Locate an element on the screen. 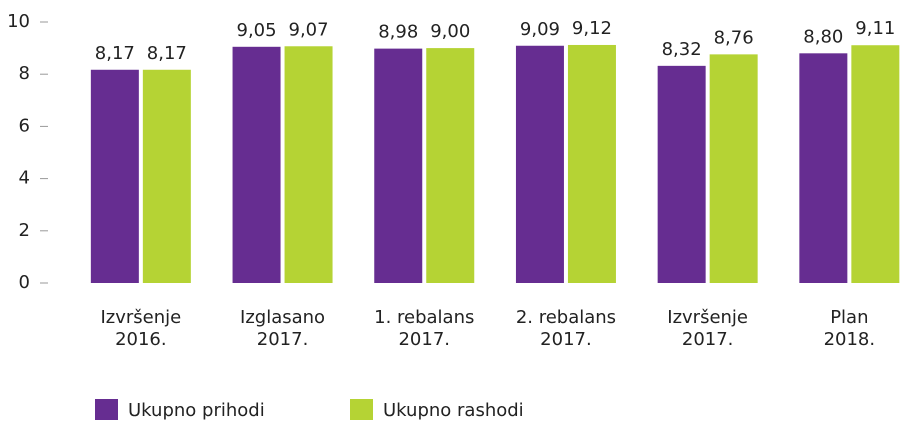  x-tick-label: 1. rebalans 2017. is located at coordinates (424, 328).